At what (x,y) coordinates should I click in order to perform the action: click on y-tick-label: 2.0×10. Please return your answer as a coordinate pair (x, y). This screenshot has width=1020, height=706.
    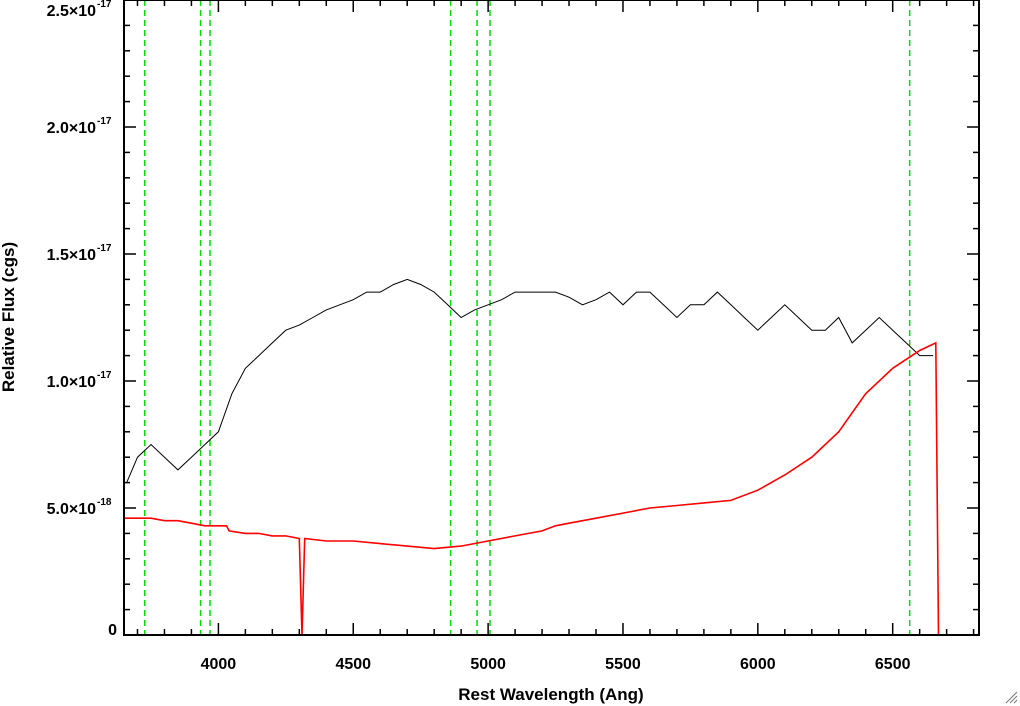
    Looking at the image, I should click on (71, 128).